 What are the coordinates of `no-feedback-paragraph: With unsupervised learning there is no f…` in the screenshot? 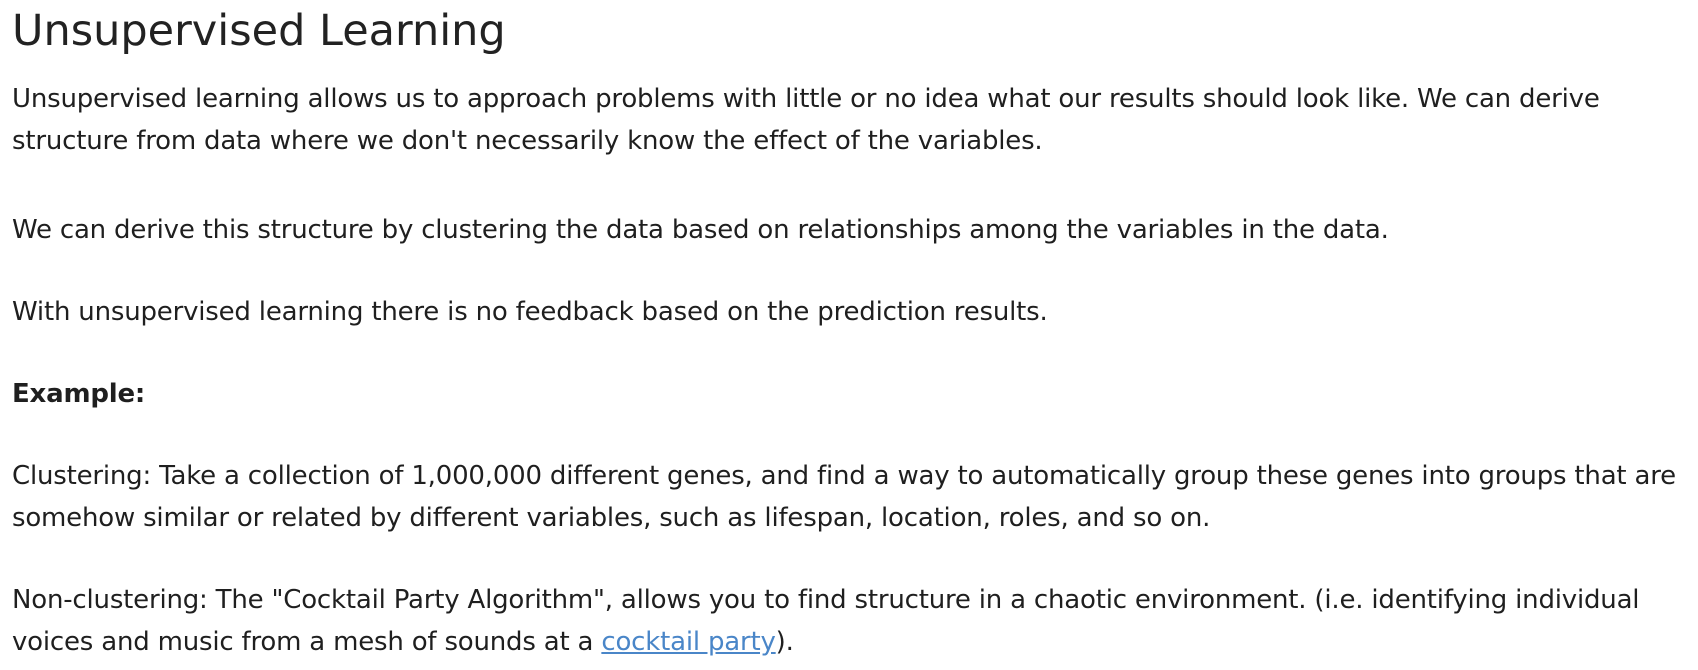 It's located at (530, 312).